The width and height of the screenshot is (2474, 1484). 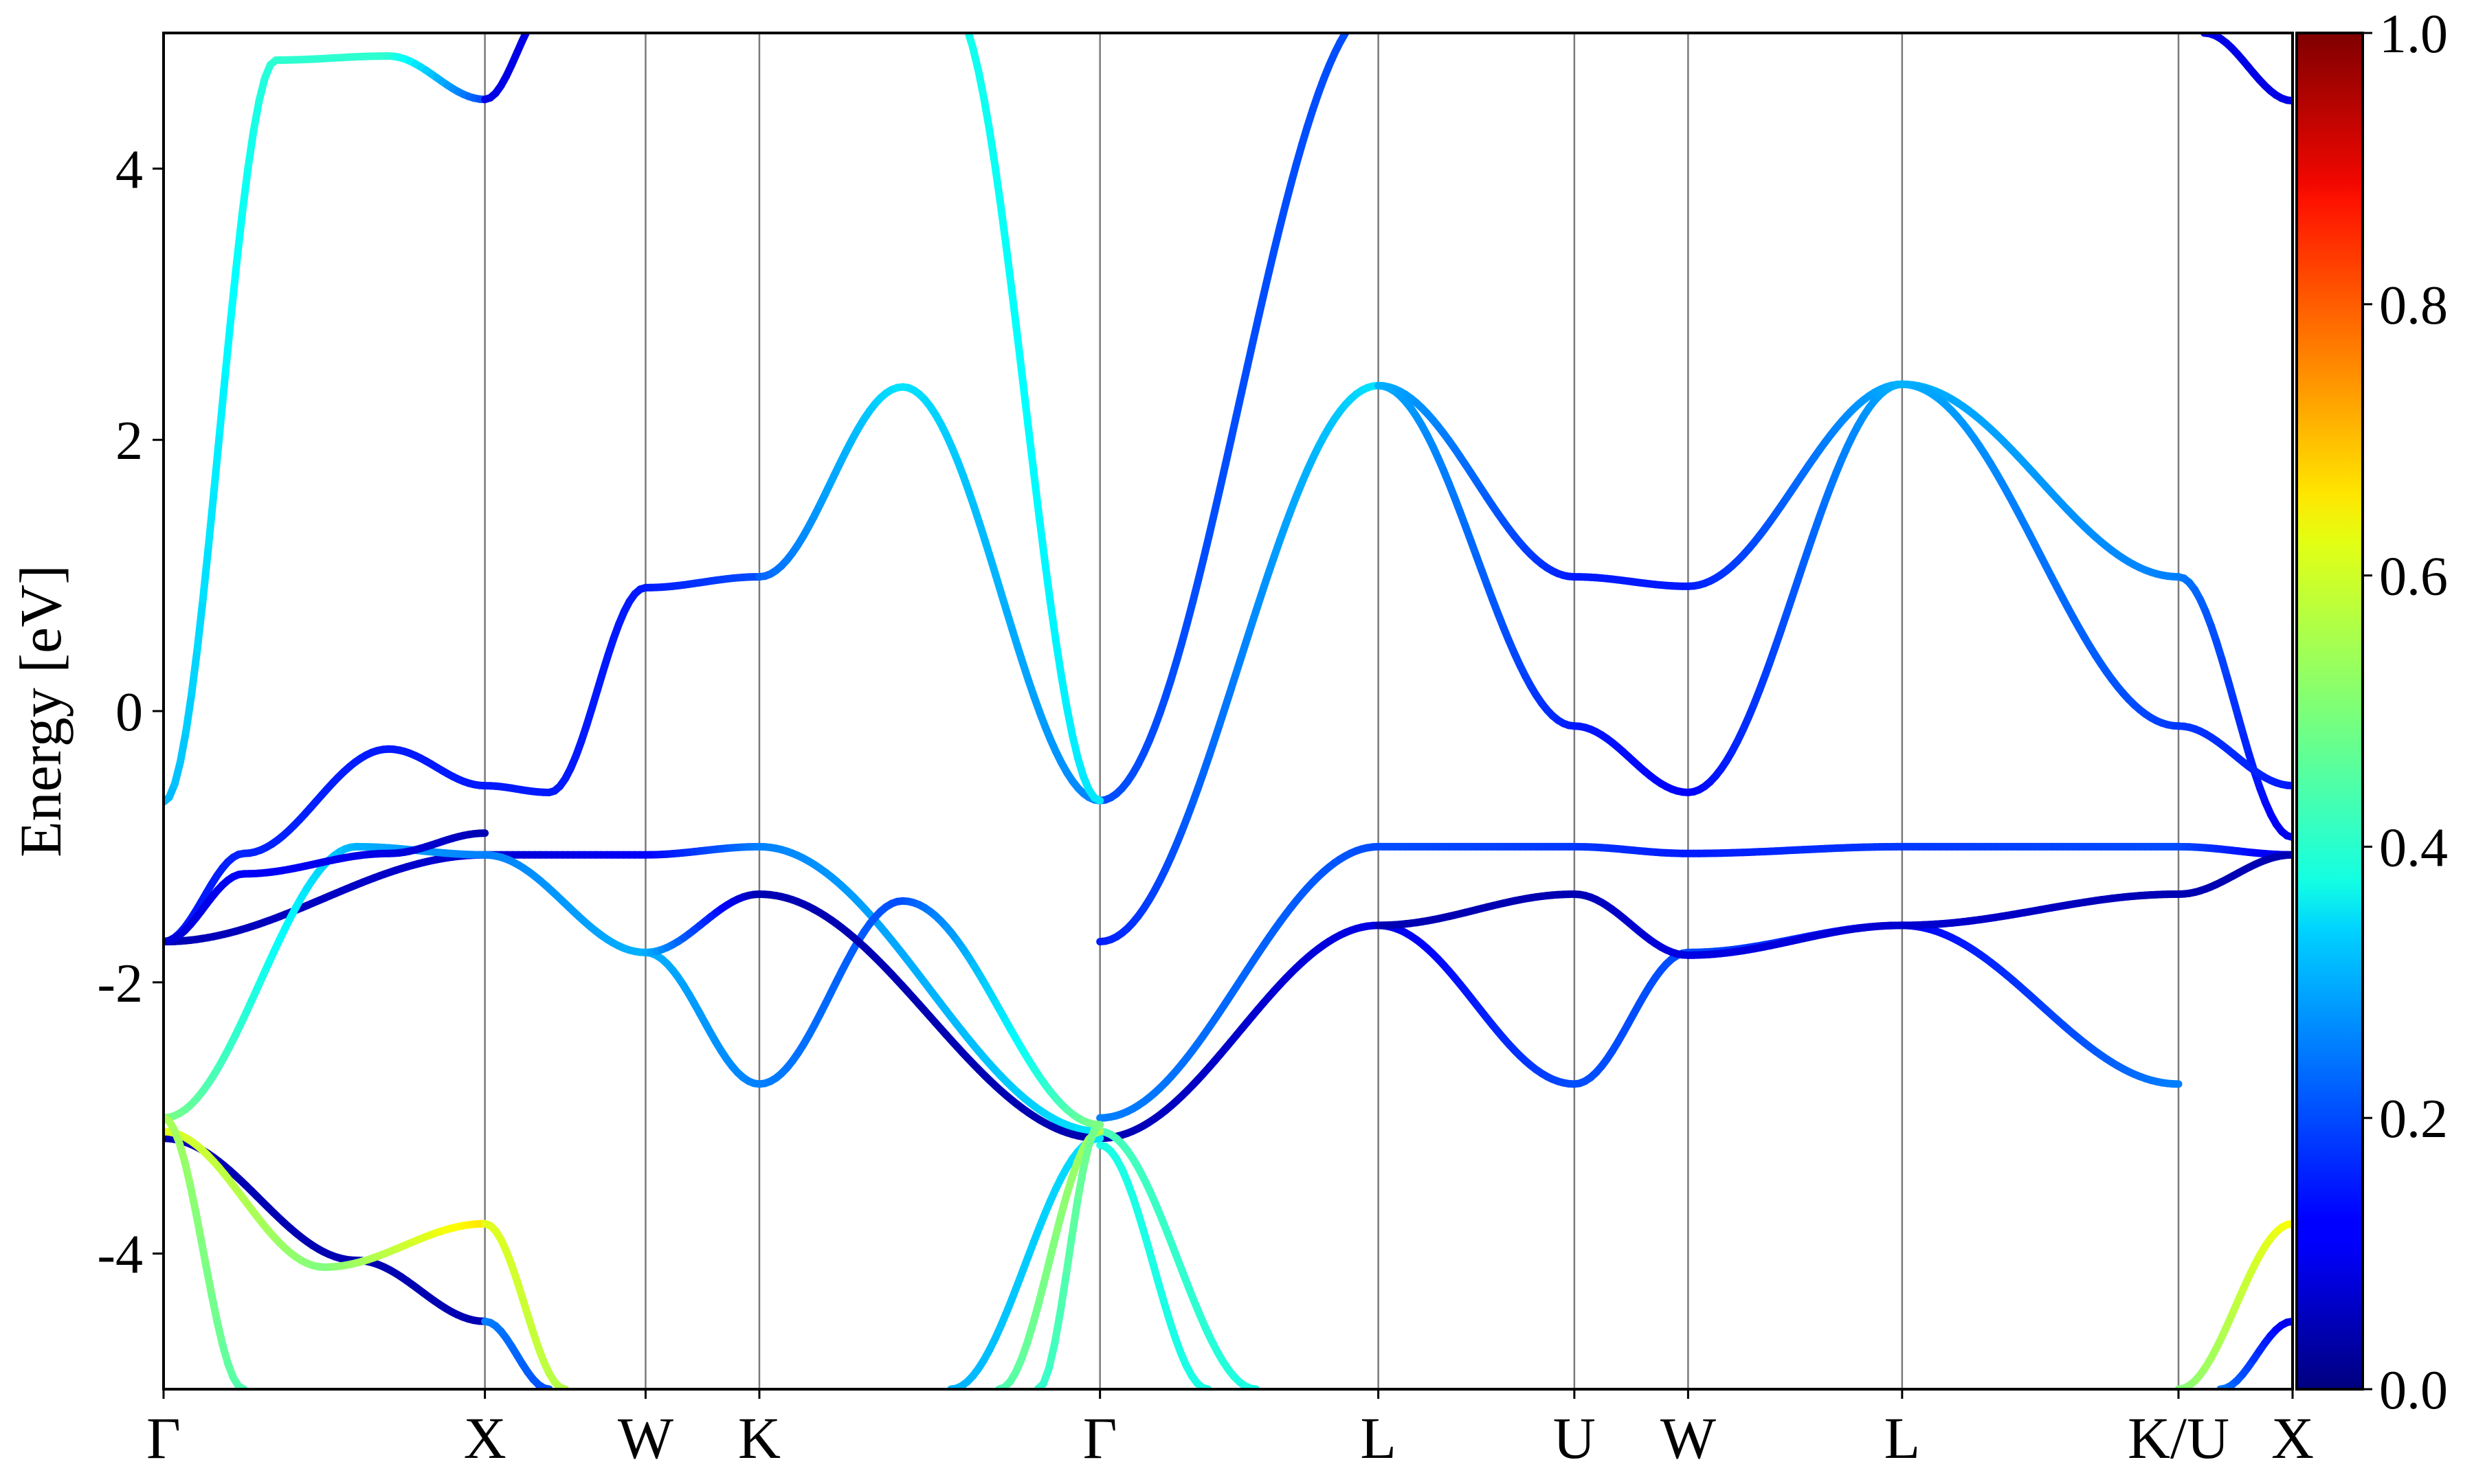 I want to click on y-tick-label: 0, so click(x=129, y=712).